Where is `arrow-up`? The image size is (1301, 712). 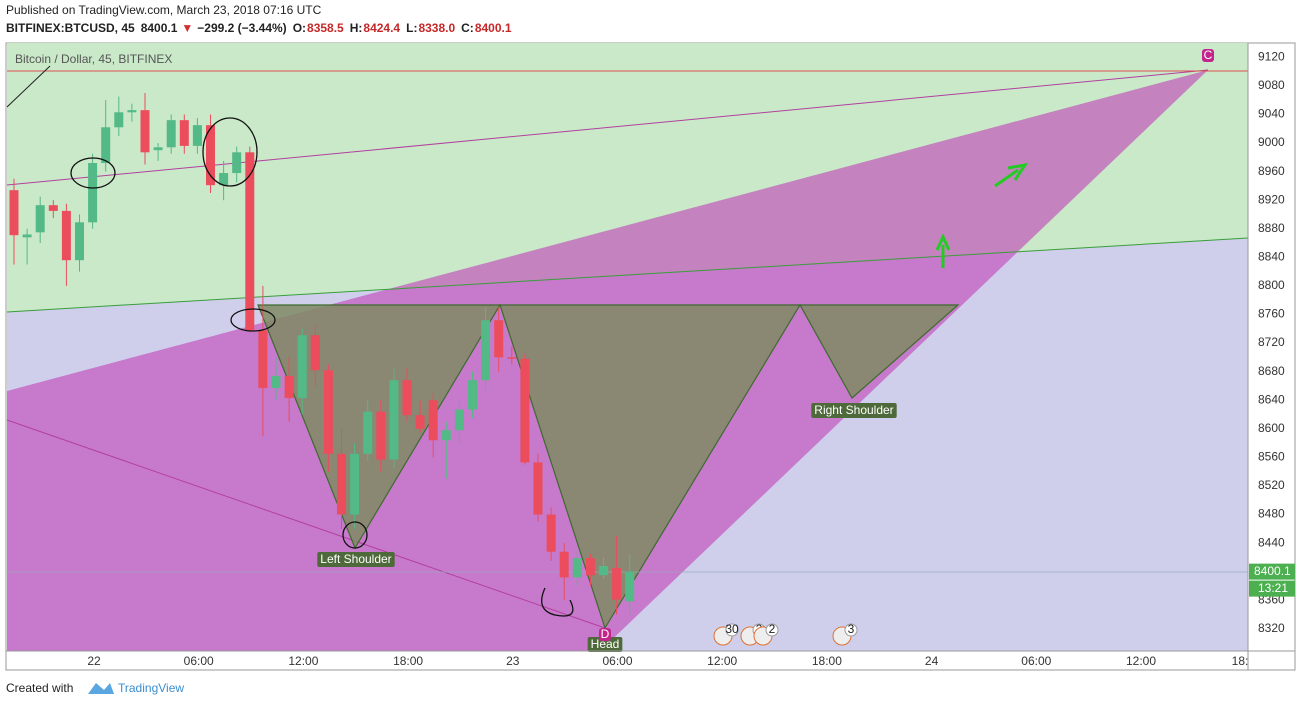 arrow-up is located at coordinates (943, 250).